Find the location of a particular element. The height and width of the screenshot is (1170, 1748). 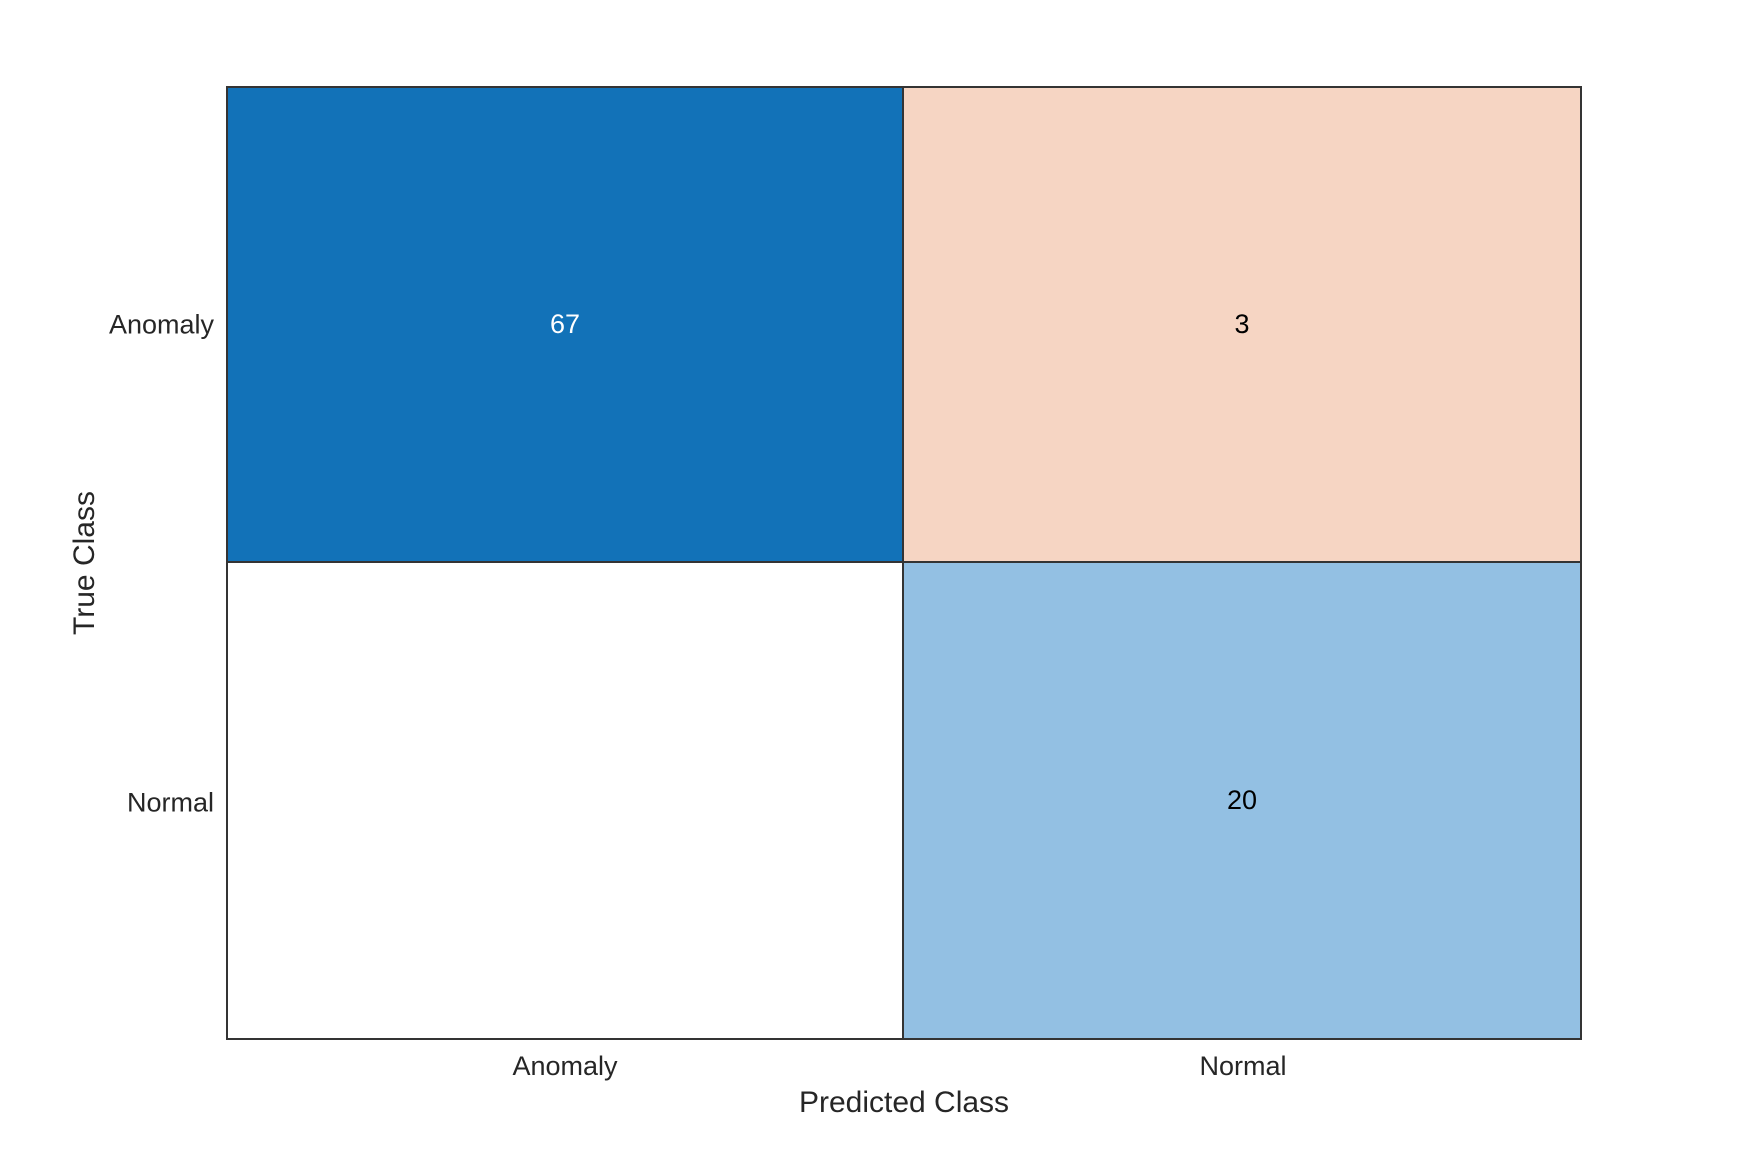

x-tick-normal: Normal is located at coordinates (1243, 1066).